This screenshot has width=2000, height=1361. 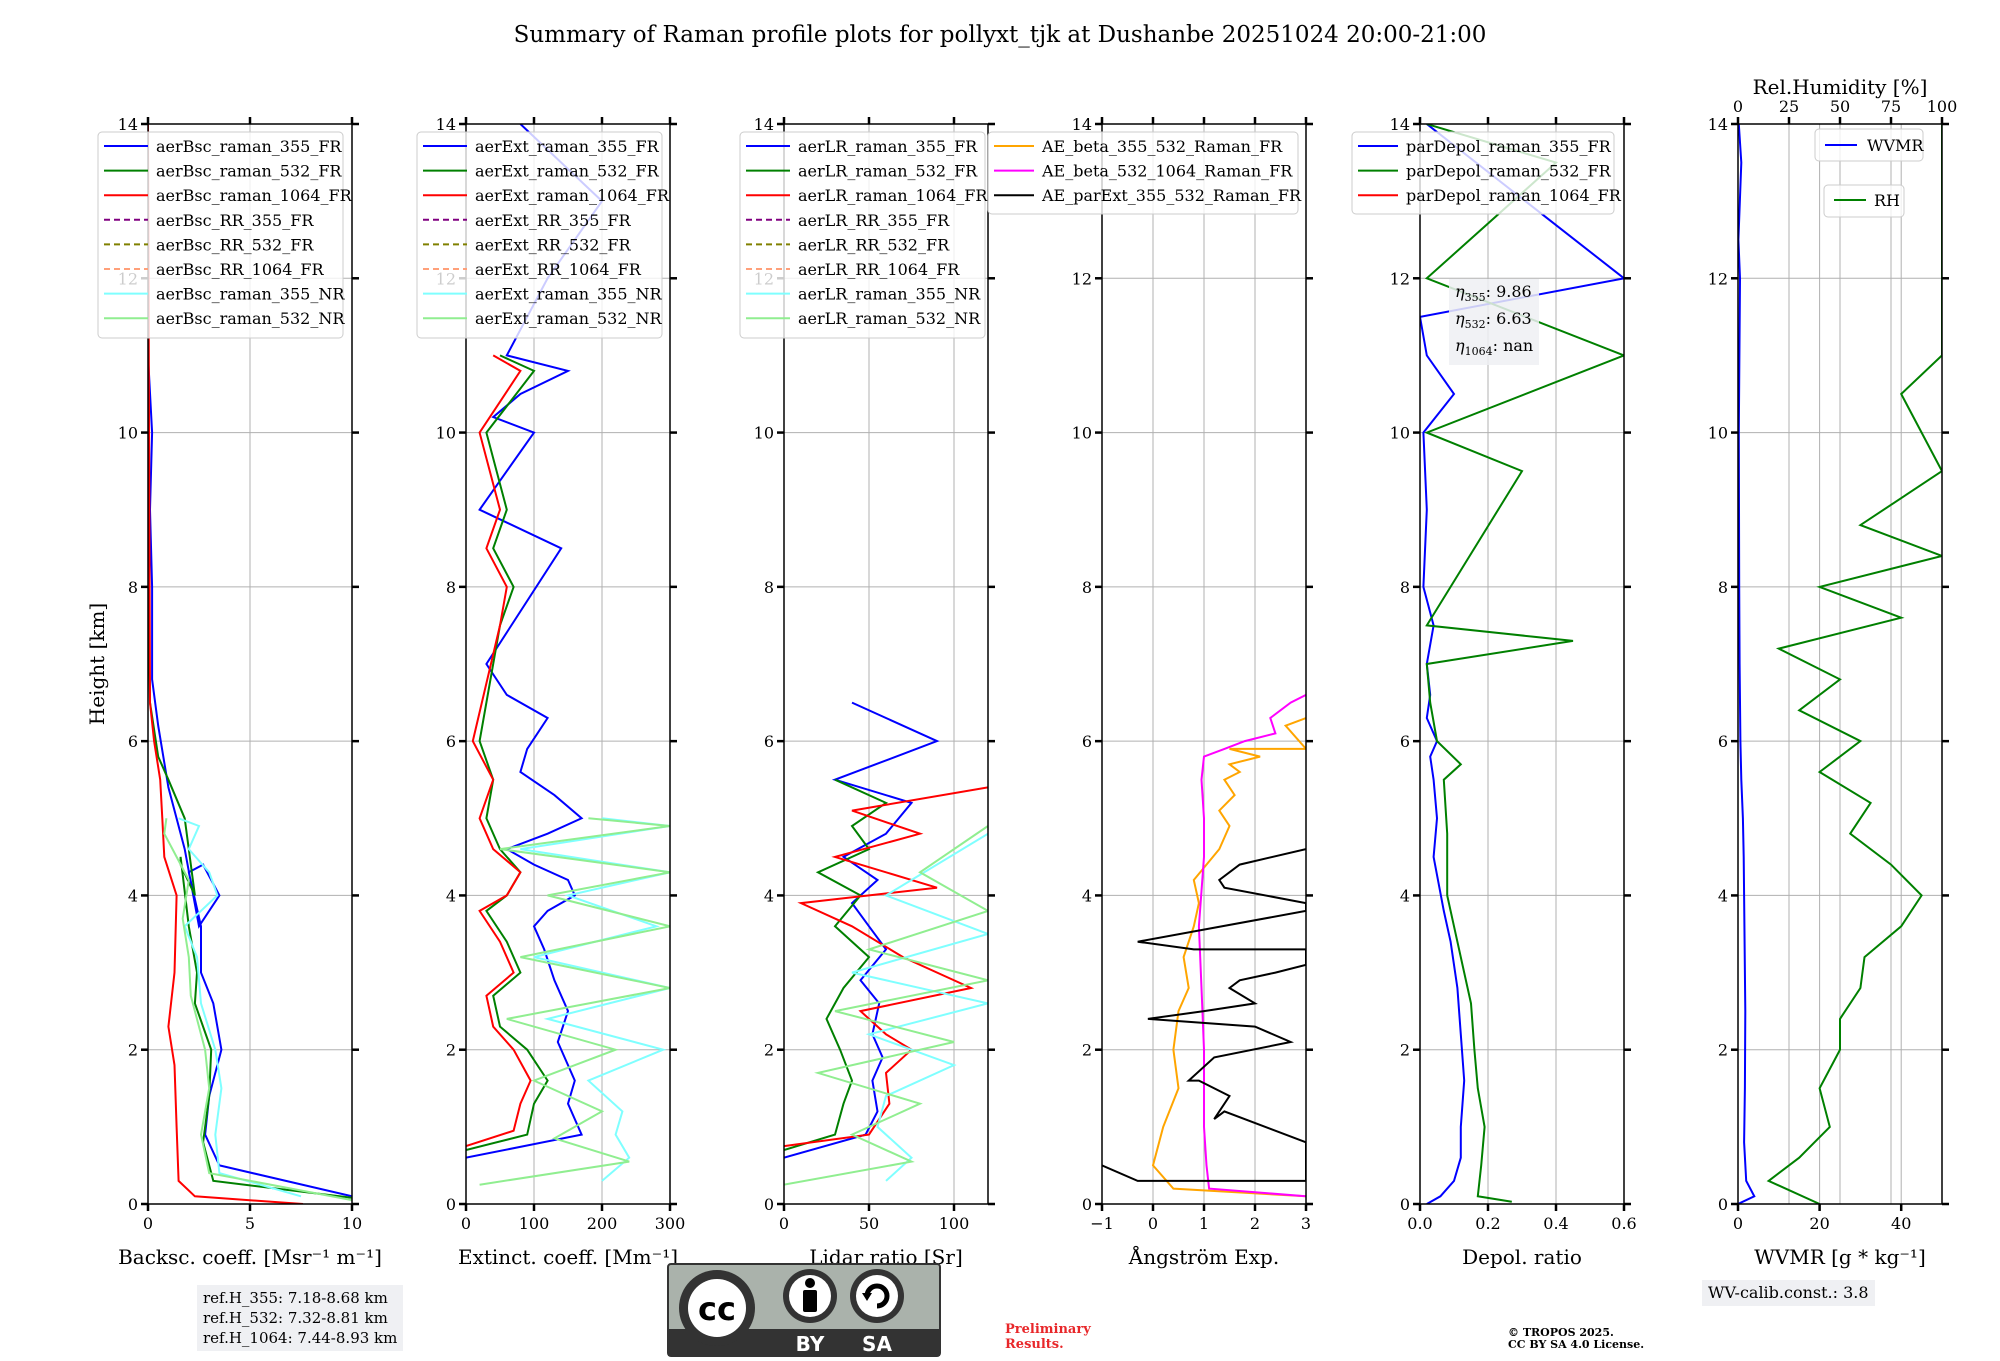 I want to click on cc-icon: cc, so click(x=717, y=1308).